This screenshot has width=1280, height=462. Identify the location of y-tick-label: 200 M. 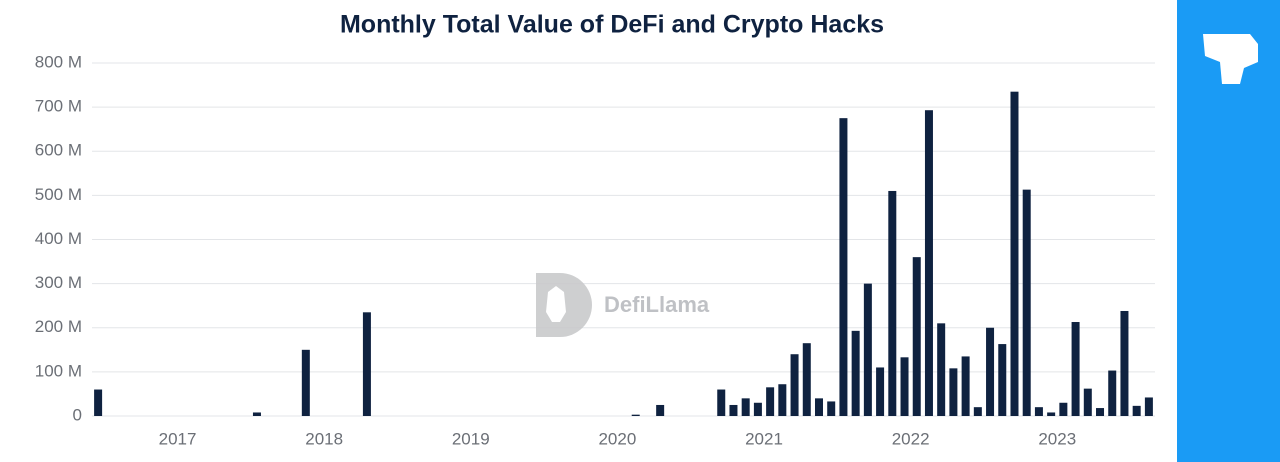
(58, 326).